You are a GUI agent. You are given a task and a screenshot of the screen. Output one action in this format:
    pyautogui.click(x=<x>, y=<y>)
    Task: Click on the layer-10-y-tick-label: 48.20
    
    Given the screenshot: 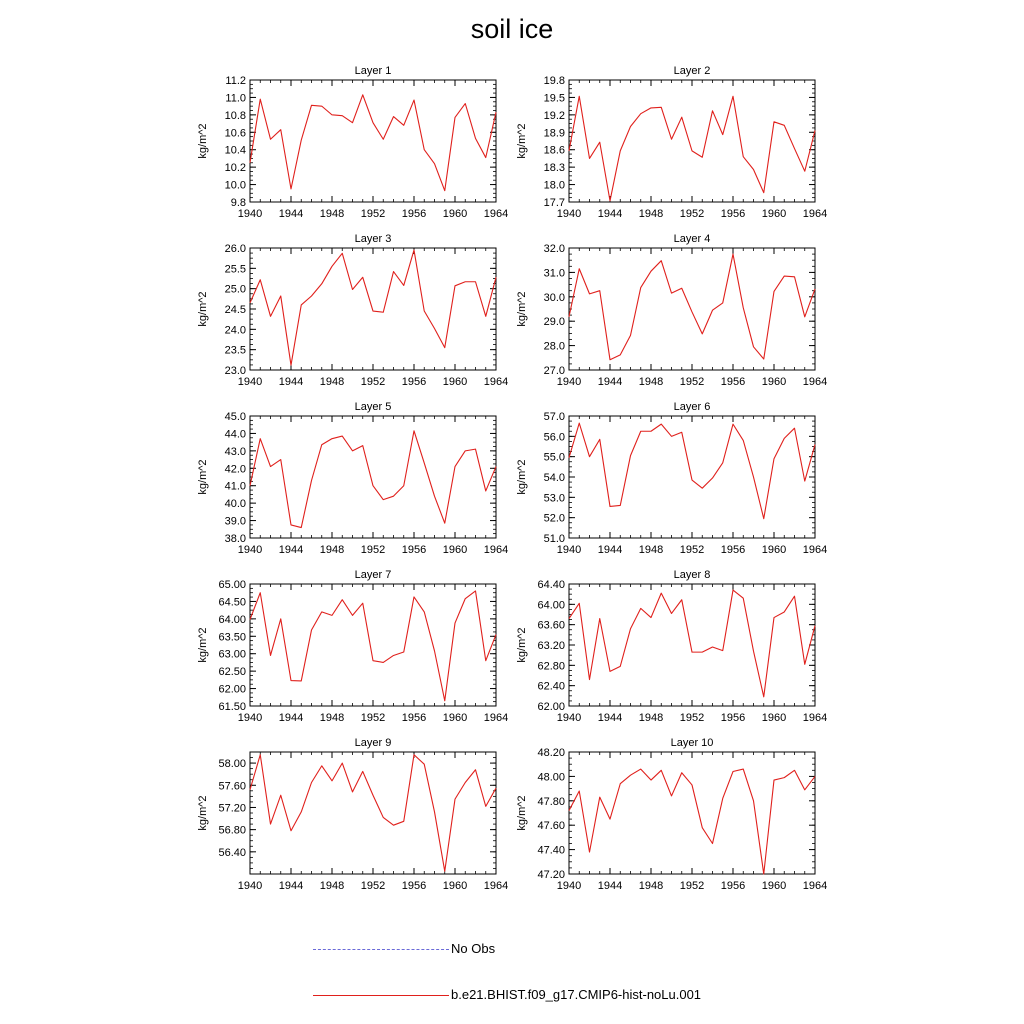 What is the action you would take?
    pyautogui.click(x=551, y=753)
    